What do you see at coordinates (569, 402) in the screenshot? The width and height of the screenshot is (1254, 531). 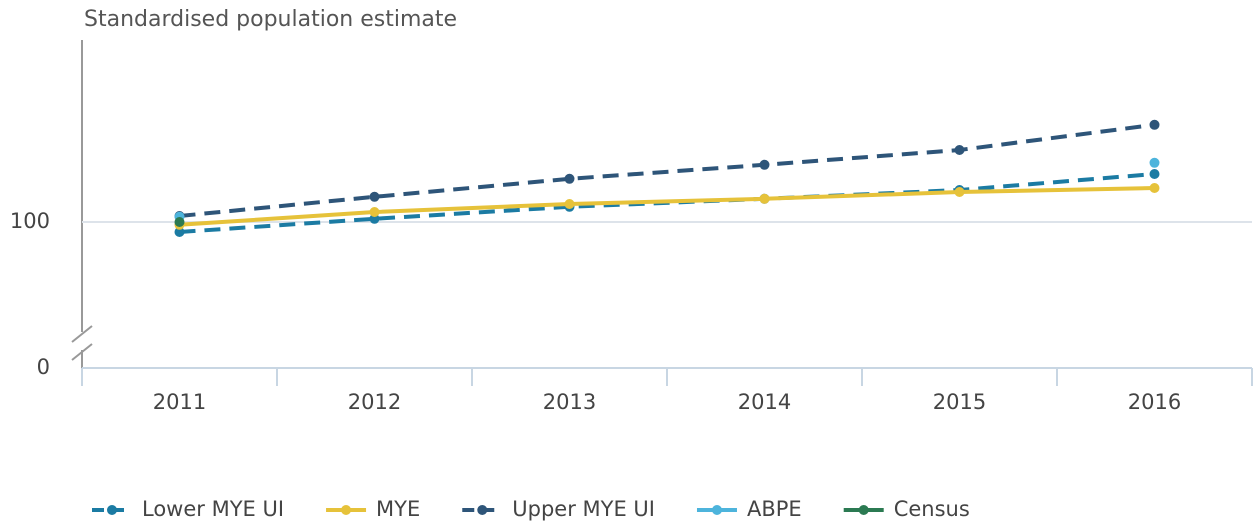 I see `x-tick-label: 2013` at bounding box center [569, 402].